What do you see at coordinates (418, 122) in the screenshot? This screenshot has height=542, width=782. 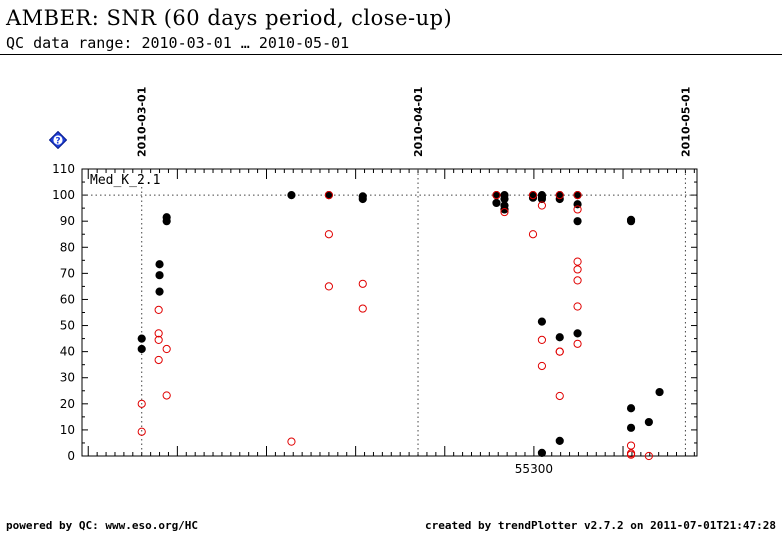 I see `date-marker-label: 2010-04-01` at bounding box center [418, 122].